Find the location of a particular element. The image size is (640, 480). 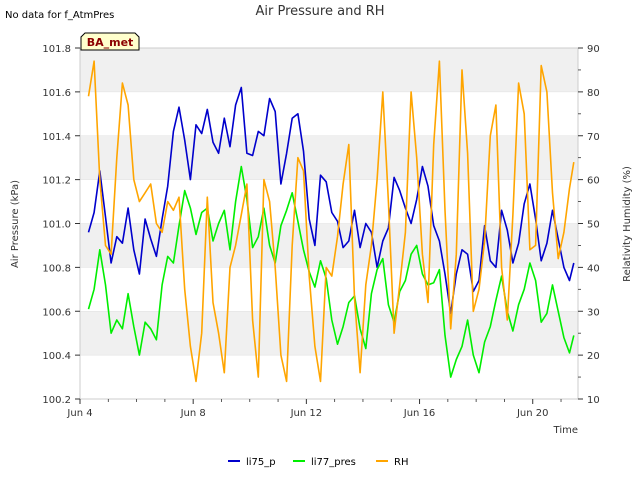

badge-label: BA_met is located at coordinates (110, 42).